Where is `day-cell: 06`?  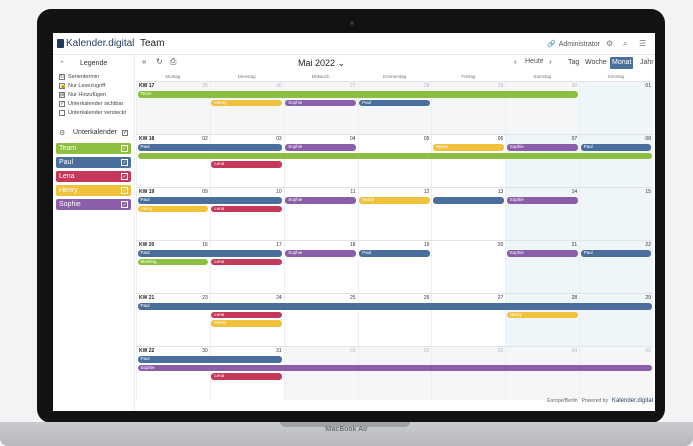 day-cell: 06 is located at coordinates (468, 161).